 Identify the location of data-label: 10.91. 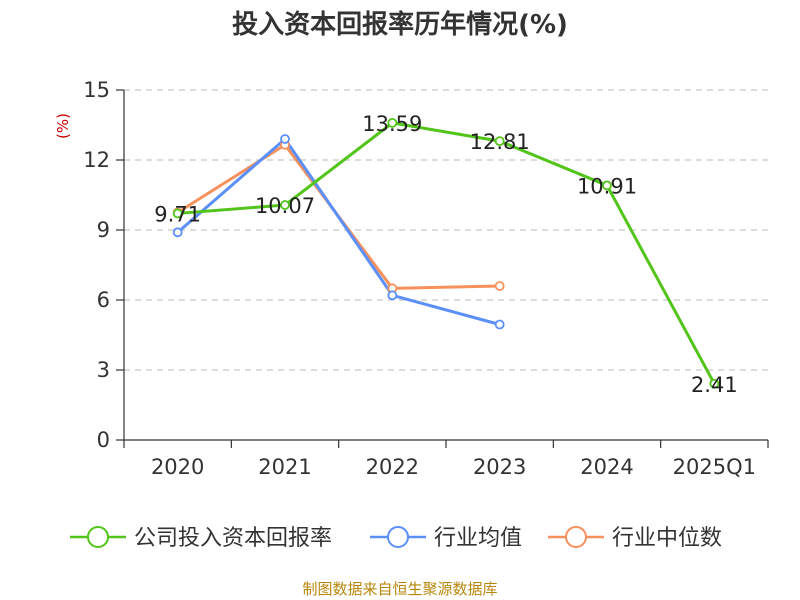
(607, 186).